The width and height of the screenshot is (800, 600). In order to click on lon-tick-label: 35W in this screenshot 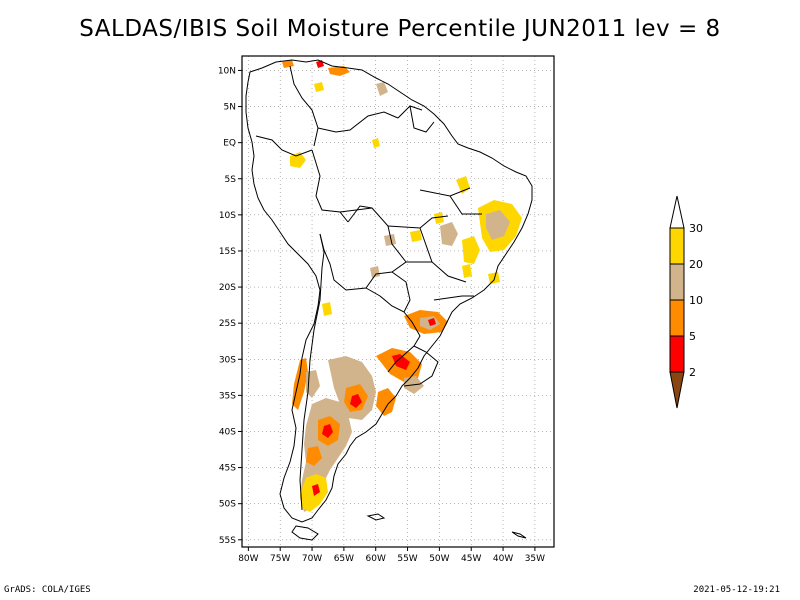, I will do `click(535, 559)`.